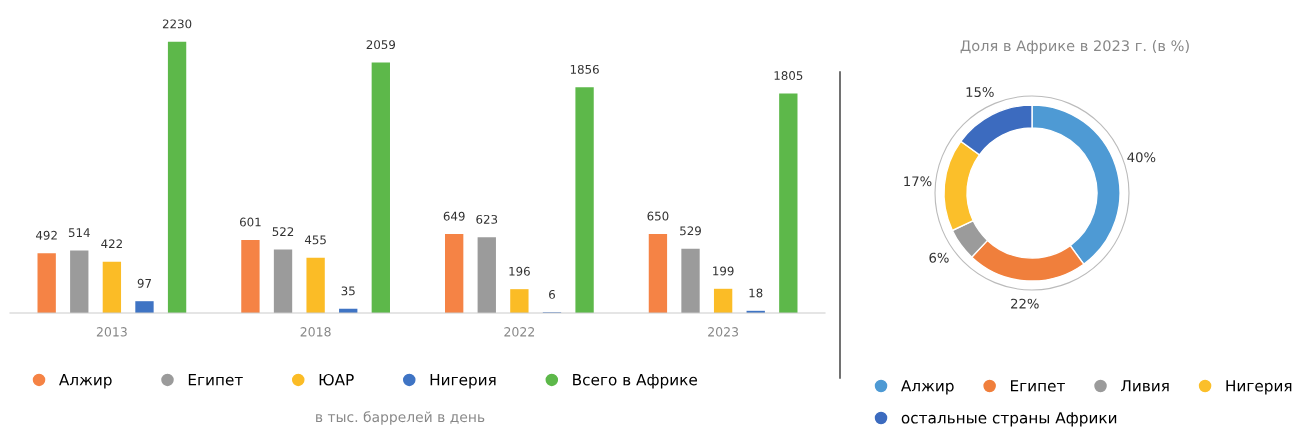 The width and height of the screenshot is (1292, 428). What do you see at coordinates (315, 240) in the screenshot?
I see `data-label: 455` at bounding box center [315, 240].